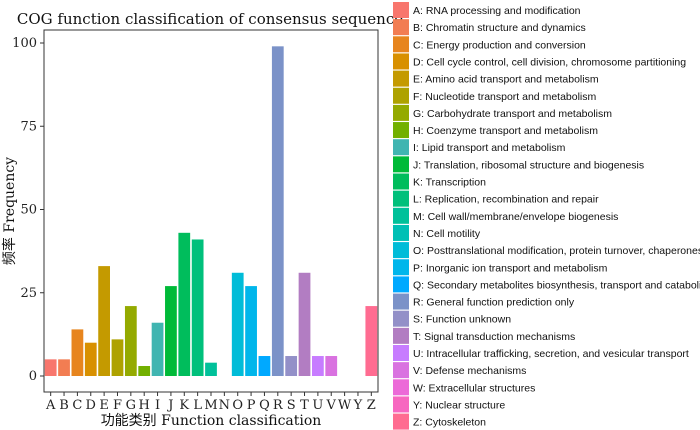 The width and height of the screenshot is (700, 430). I want to click on x-tick-label-W: W, so click(345, 405).